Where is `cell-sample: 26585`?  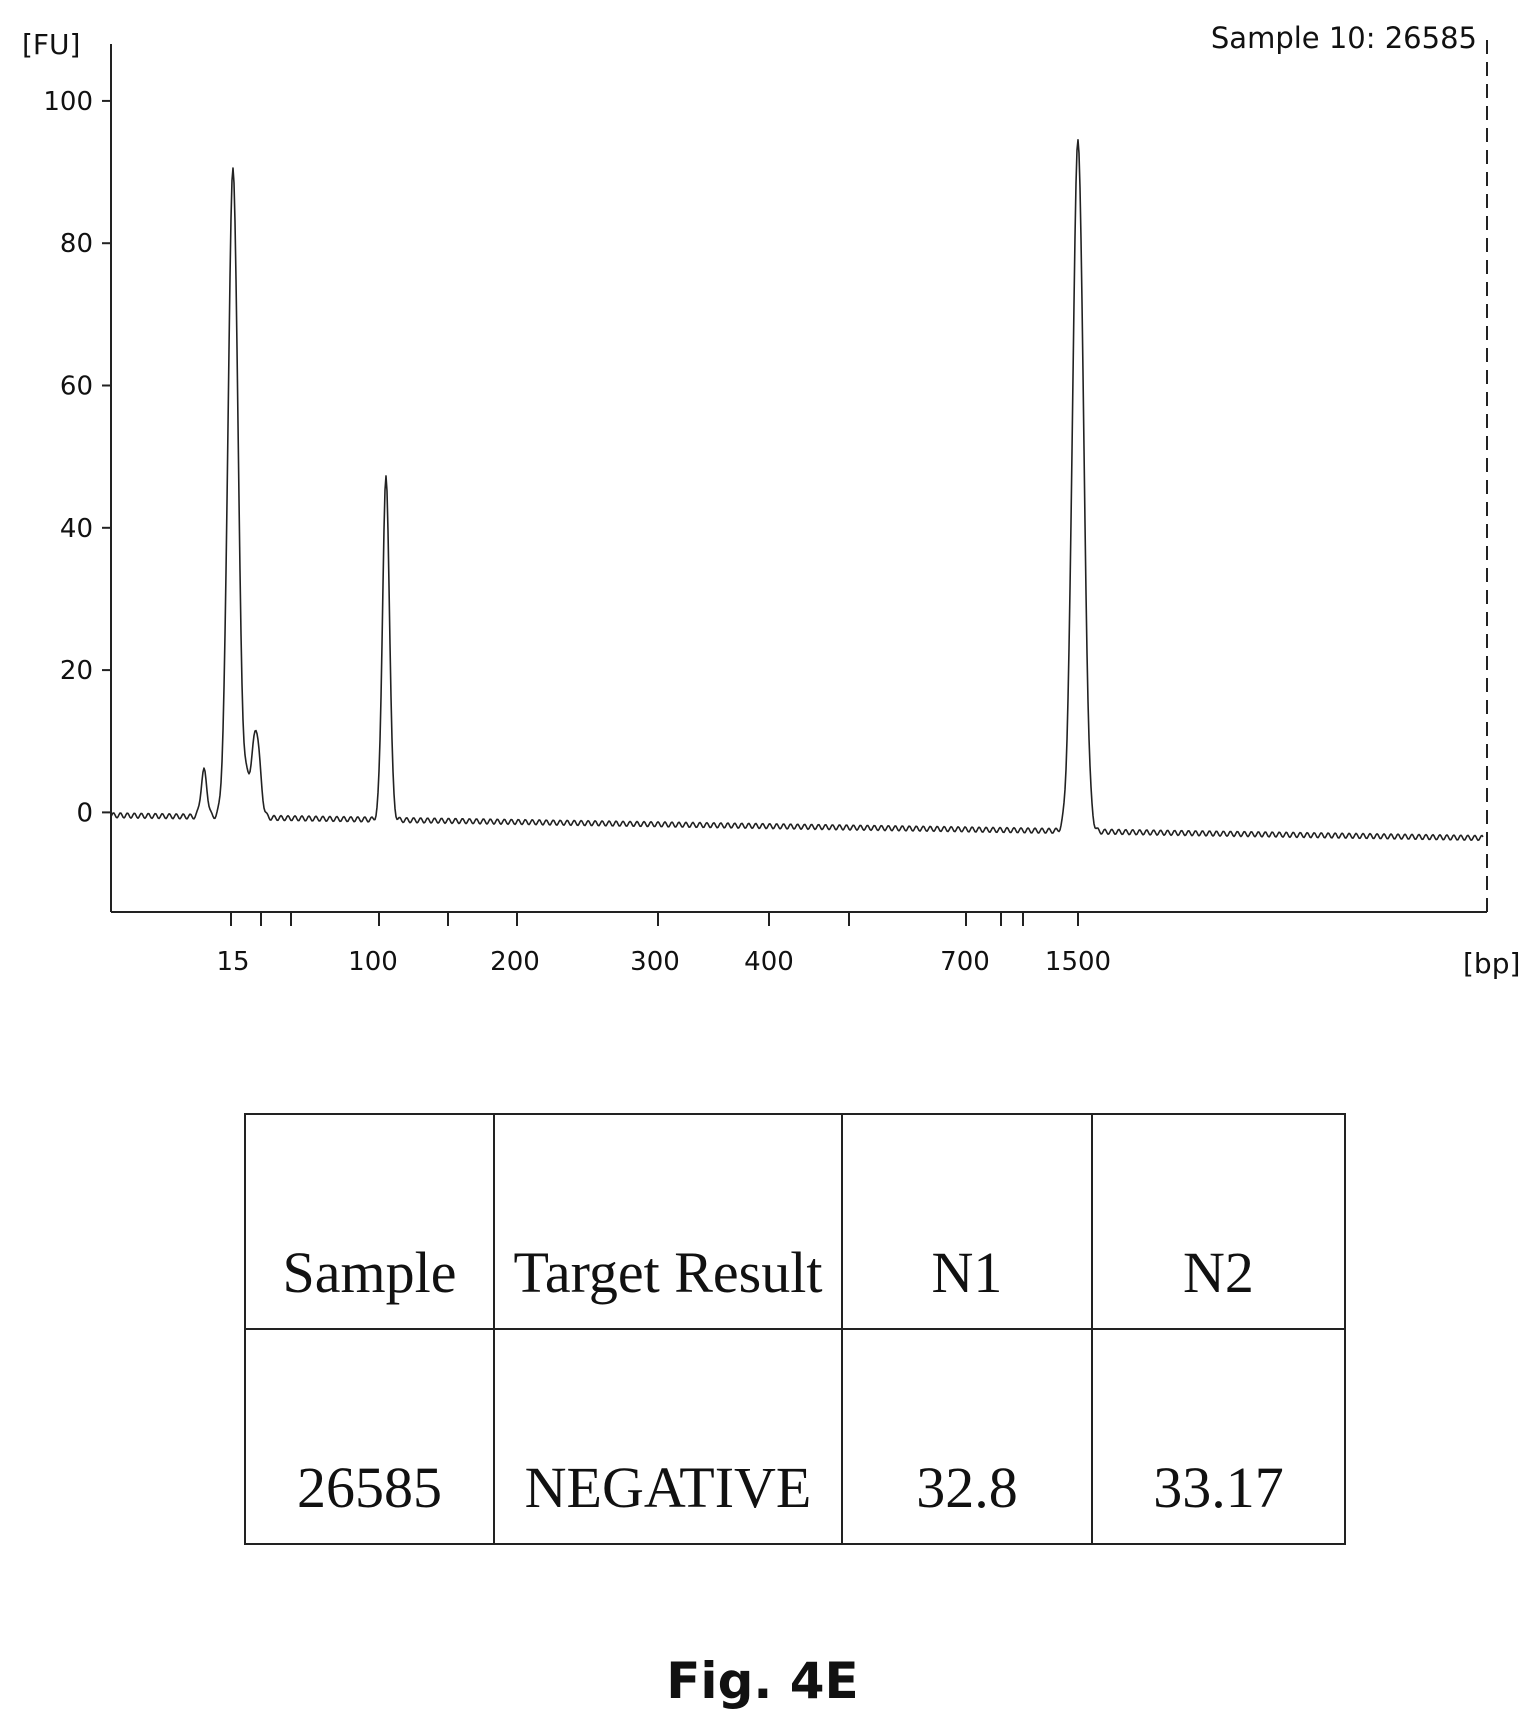 cell-sample: 26585 is located at coordinates (369, 1436).